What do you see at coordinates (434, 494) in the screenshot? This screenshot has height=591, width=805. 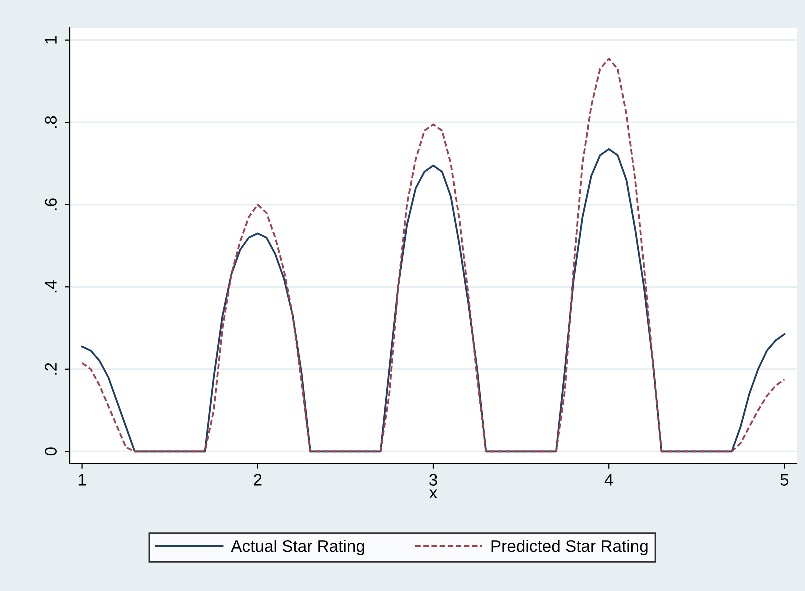 I see `x-axis-title: x` at bounding box center [434, 494].